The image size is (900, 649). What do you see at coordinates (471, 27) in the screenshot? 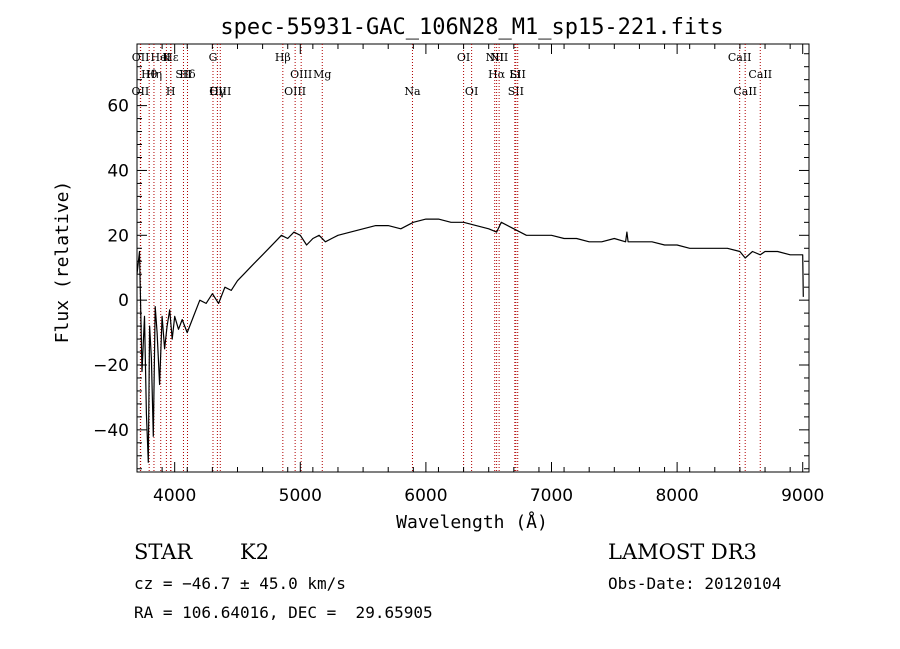
I see `chart-title: spec-55931-GAC_106N28_M1_sp15-221.fits` at bounding box center [471, 27].